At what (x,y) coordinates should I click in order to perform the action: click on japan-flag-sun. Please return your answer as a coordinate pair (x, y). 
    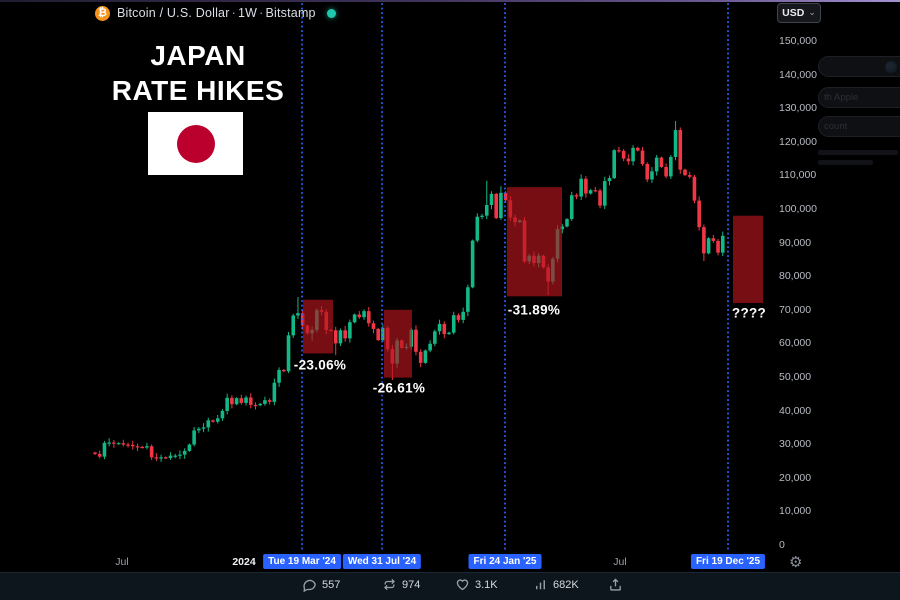
    Looking at the image, I should click on (195, 143).